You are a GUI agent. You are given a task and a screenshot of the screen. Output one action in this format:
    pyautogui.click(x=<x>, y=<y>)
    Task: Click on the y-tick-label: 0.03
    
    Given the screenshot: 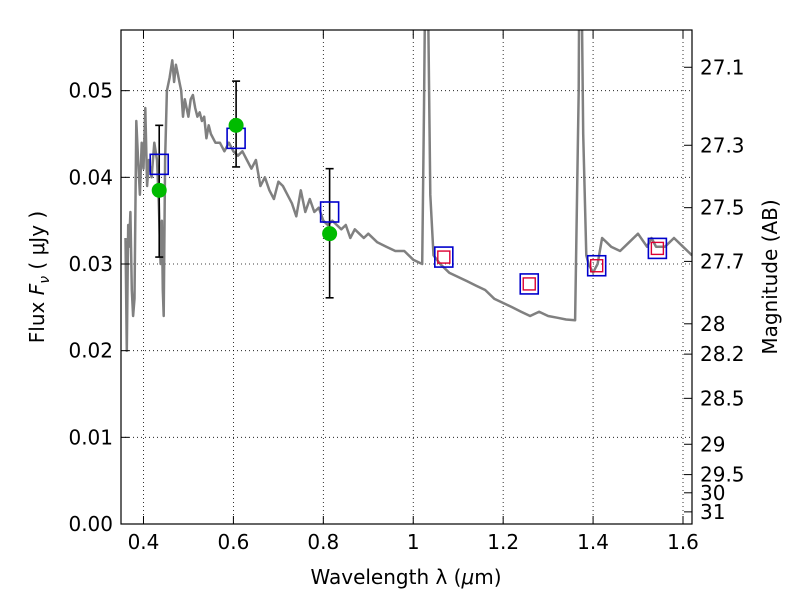 What is the action you would take?
    pyautogui.click(x=90, y=264)
    